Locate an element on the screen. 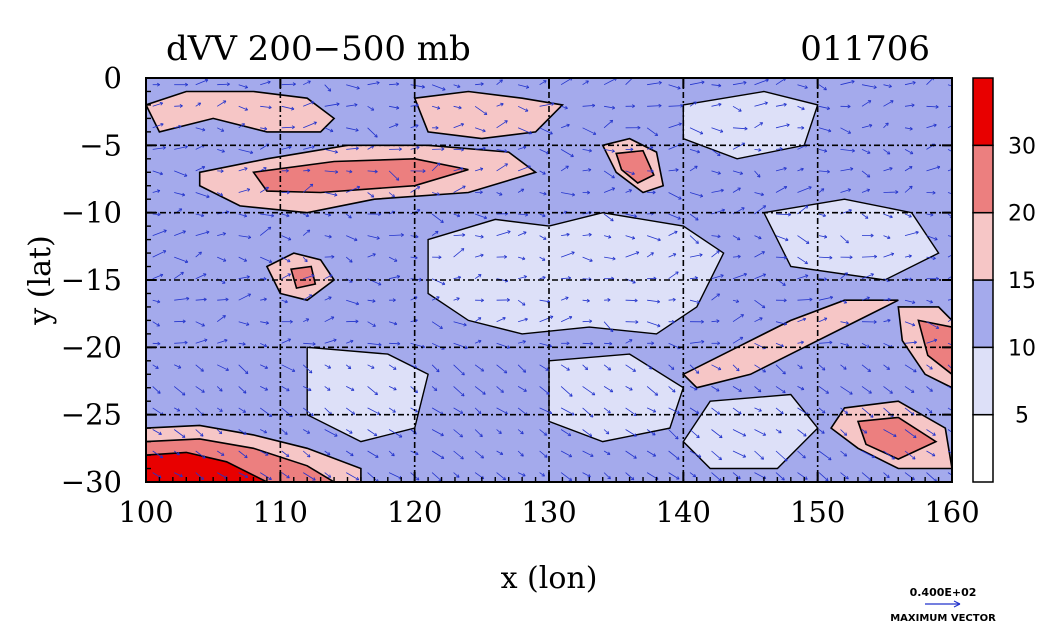  vector-key: 0.400E+02 MAXIMUM VECTOR is located at coordinates (943, 605).